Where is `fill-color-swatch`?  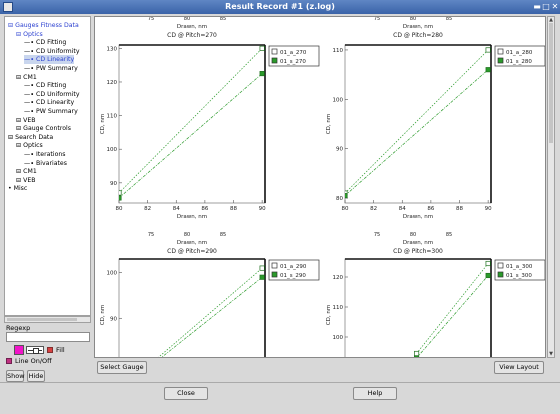 fill-color-swatch is located at coordinates (19, 350).